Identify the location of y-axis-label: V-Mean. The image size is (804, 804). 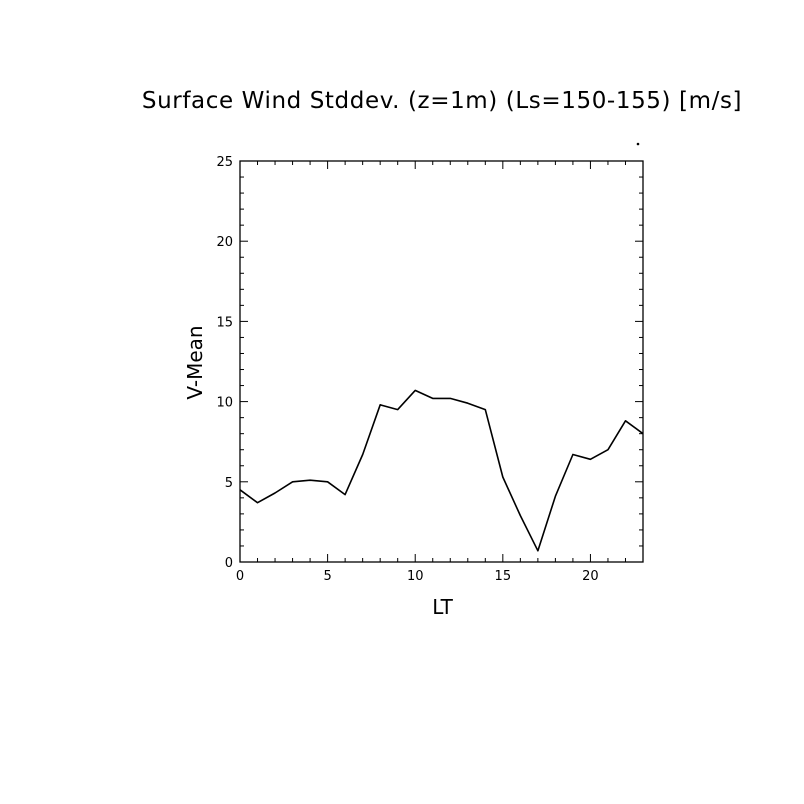
(195, 362).